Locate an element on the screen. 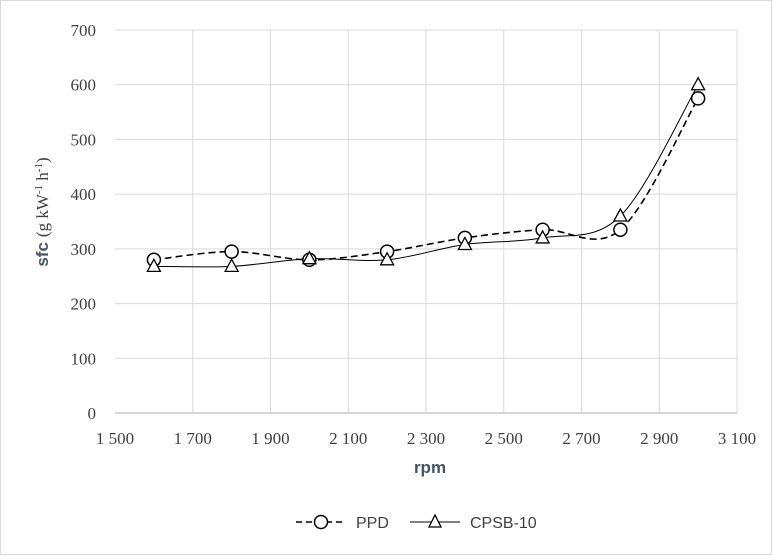 The width and height of the screenshot is (772, 560). y-tick-label: 700 is located at coordinates (84, 30).